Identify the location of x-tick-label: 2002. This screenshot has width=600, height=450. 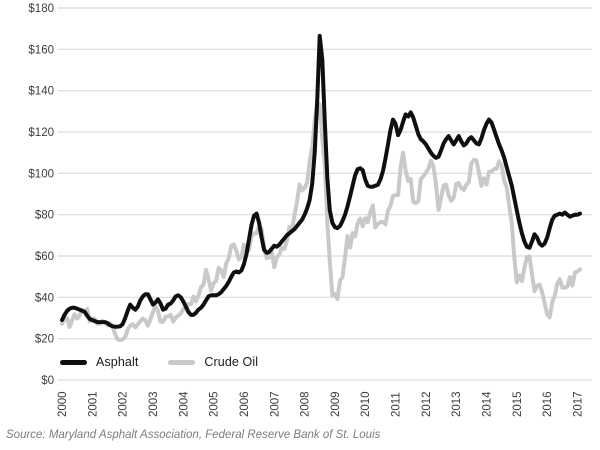
(124, 404).